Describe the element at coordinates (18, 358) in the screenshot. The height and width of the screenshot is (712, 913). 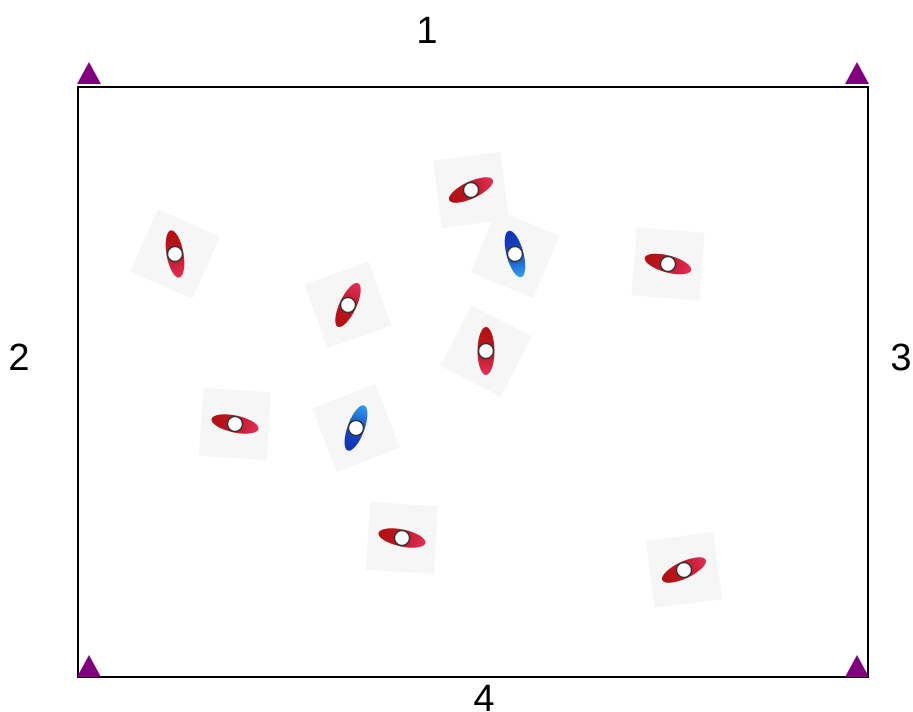
I see `side-label-left: 2` at that location.